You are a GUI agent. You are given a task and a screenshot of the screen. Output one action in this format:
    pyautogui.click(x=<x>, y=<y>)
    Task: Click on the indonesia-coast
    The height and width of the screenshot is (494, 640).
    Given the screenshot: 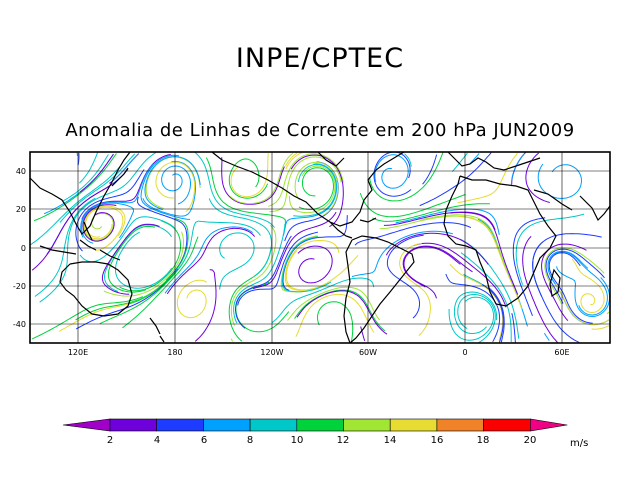 What is the action you would take?
    pyautogui.click(x=80, y=241)
    